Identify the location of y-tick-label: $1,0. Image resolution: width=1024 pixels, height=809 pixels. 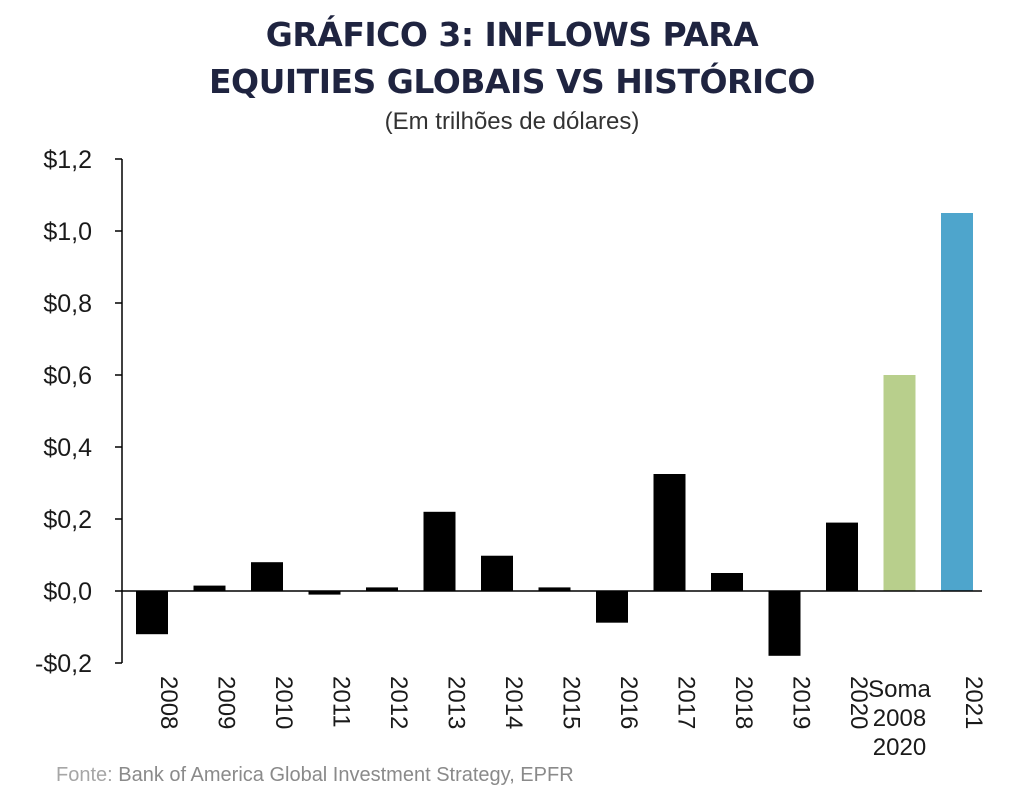
(67, 232).